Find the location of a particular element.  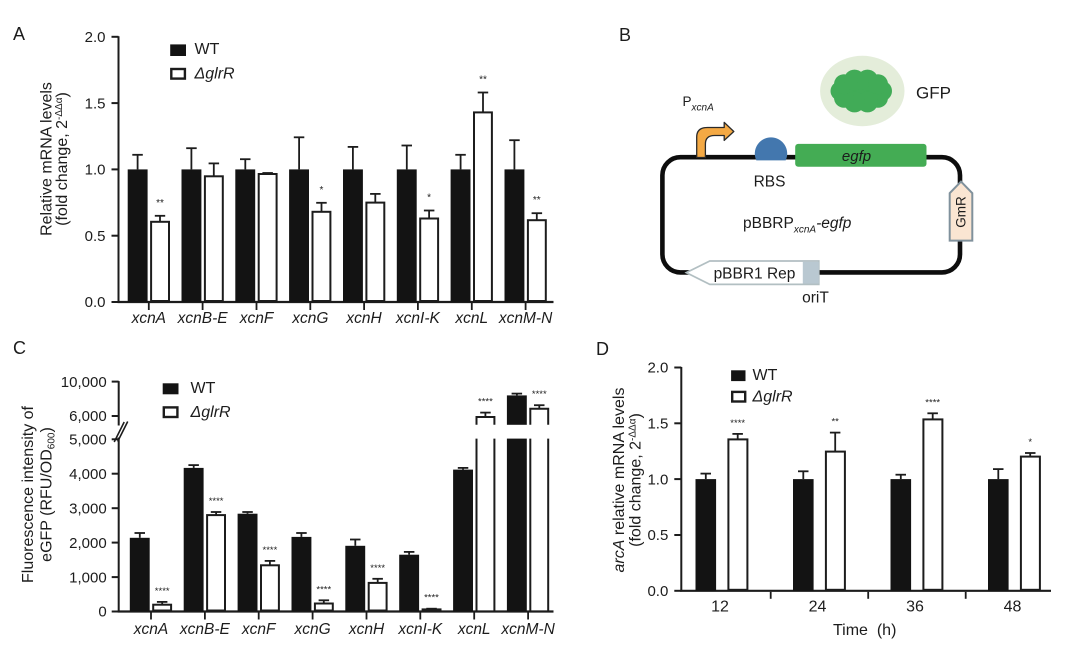

svg-text: C is located at coordinates (19, 348).